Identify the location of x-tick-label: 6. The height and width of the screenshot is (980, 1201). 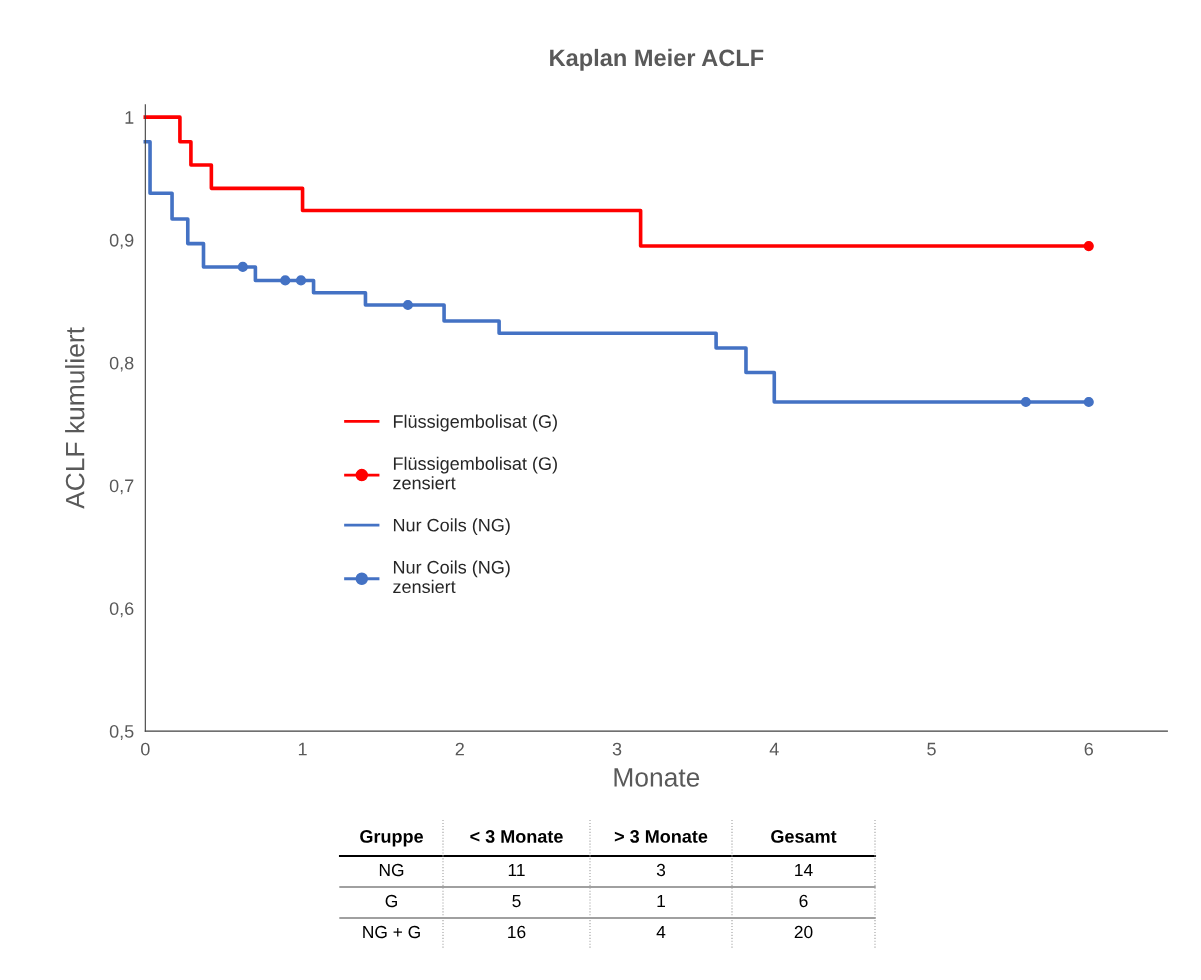
(1088, 749).